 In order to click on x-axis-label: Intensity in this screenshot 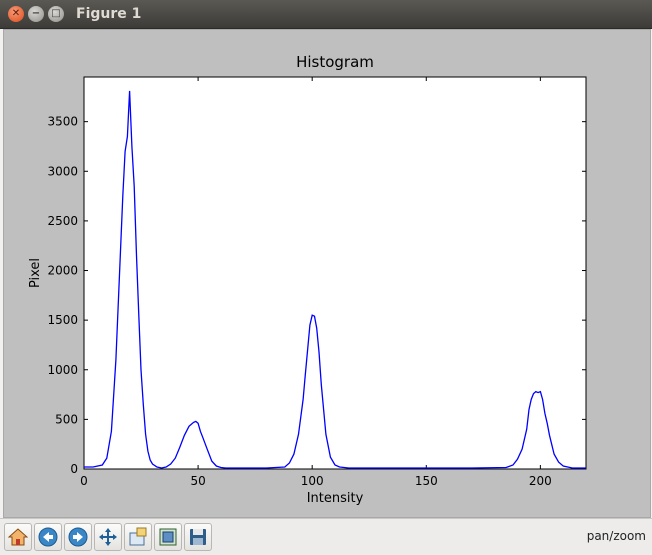, I will do `click(335, 498)`.